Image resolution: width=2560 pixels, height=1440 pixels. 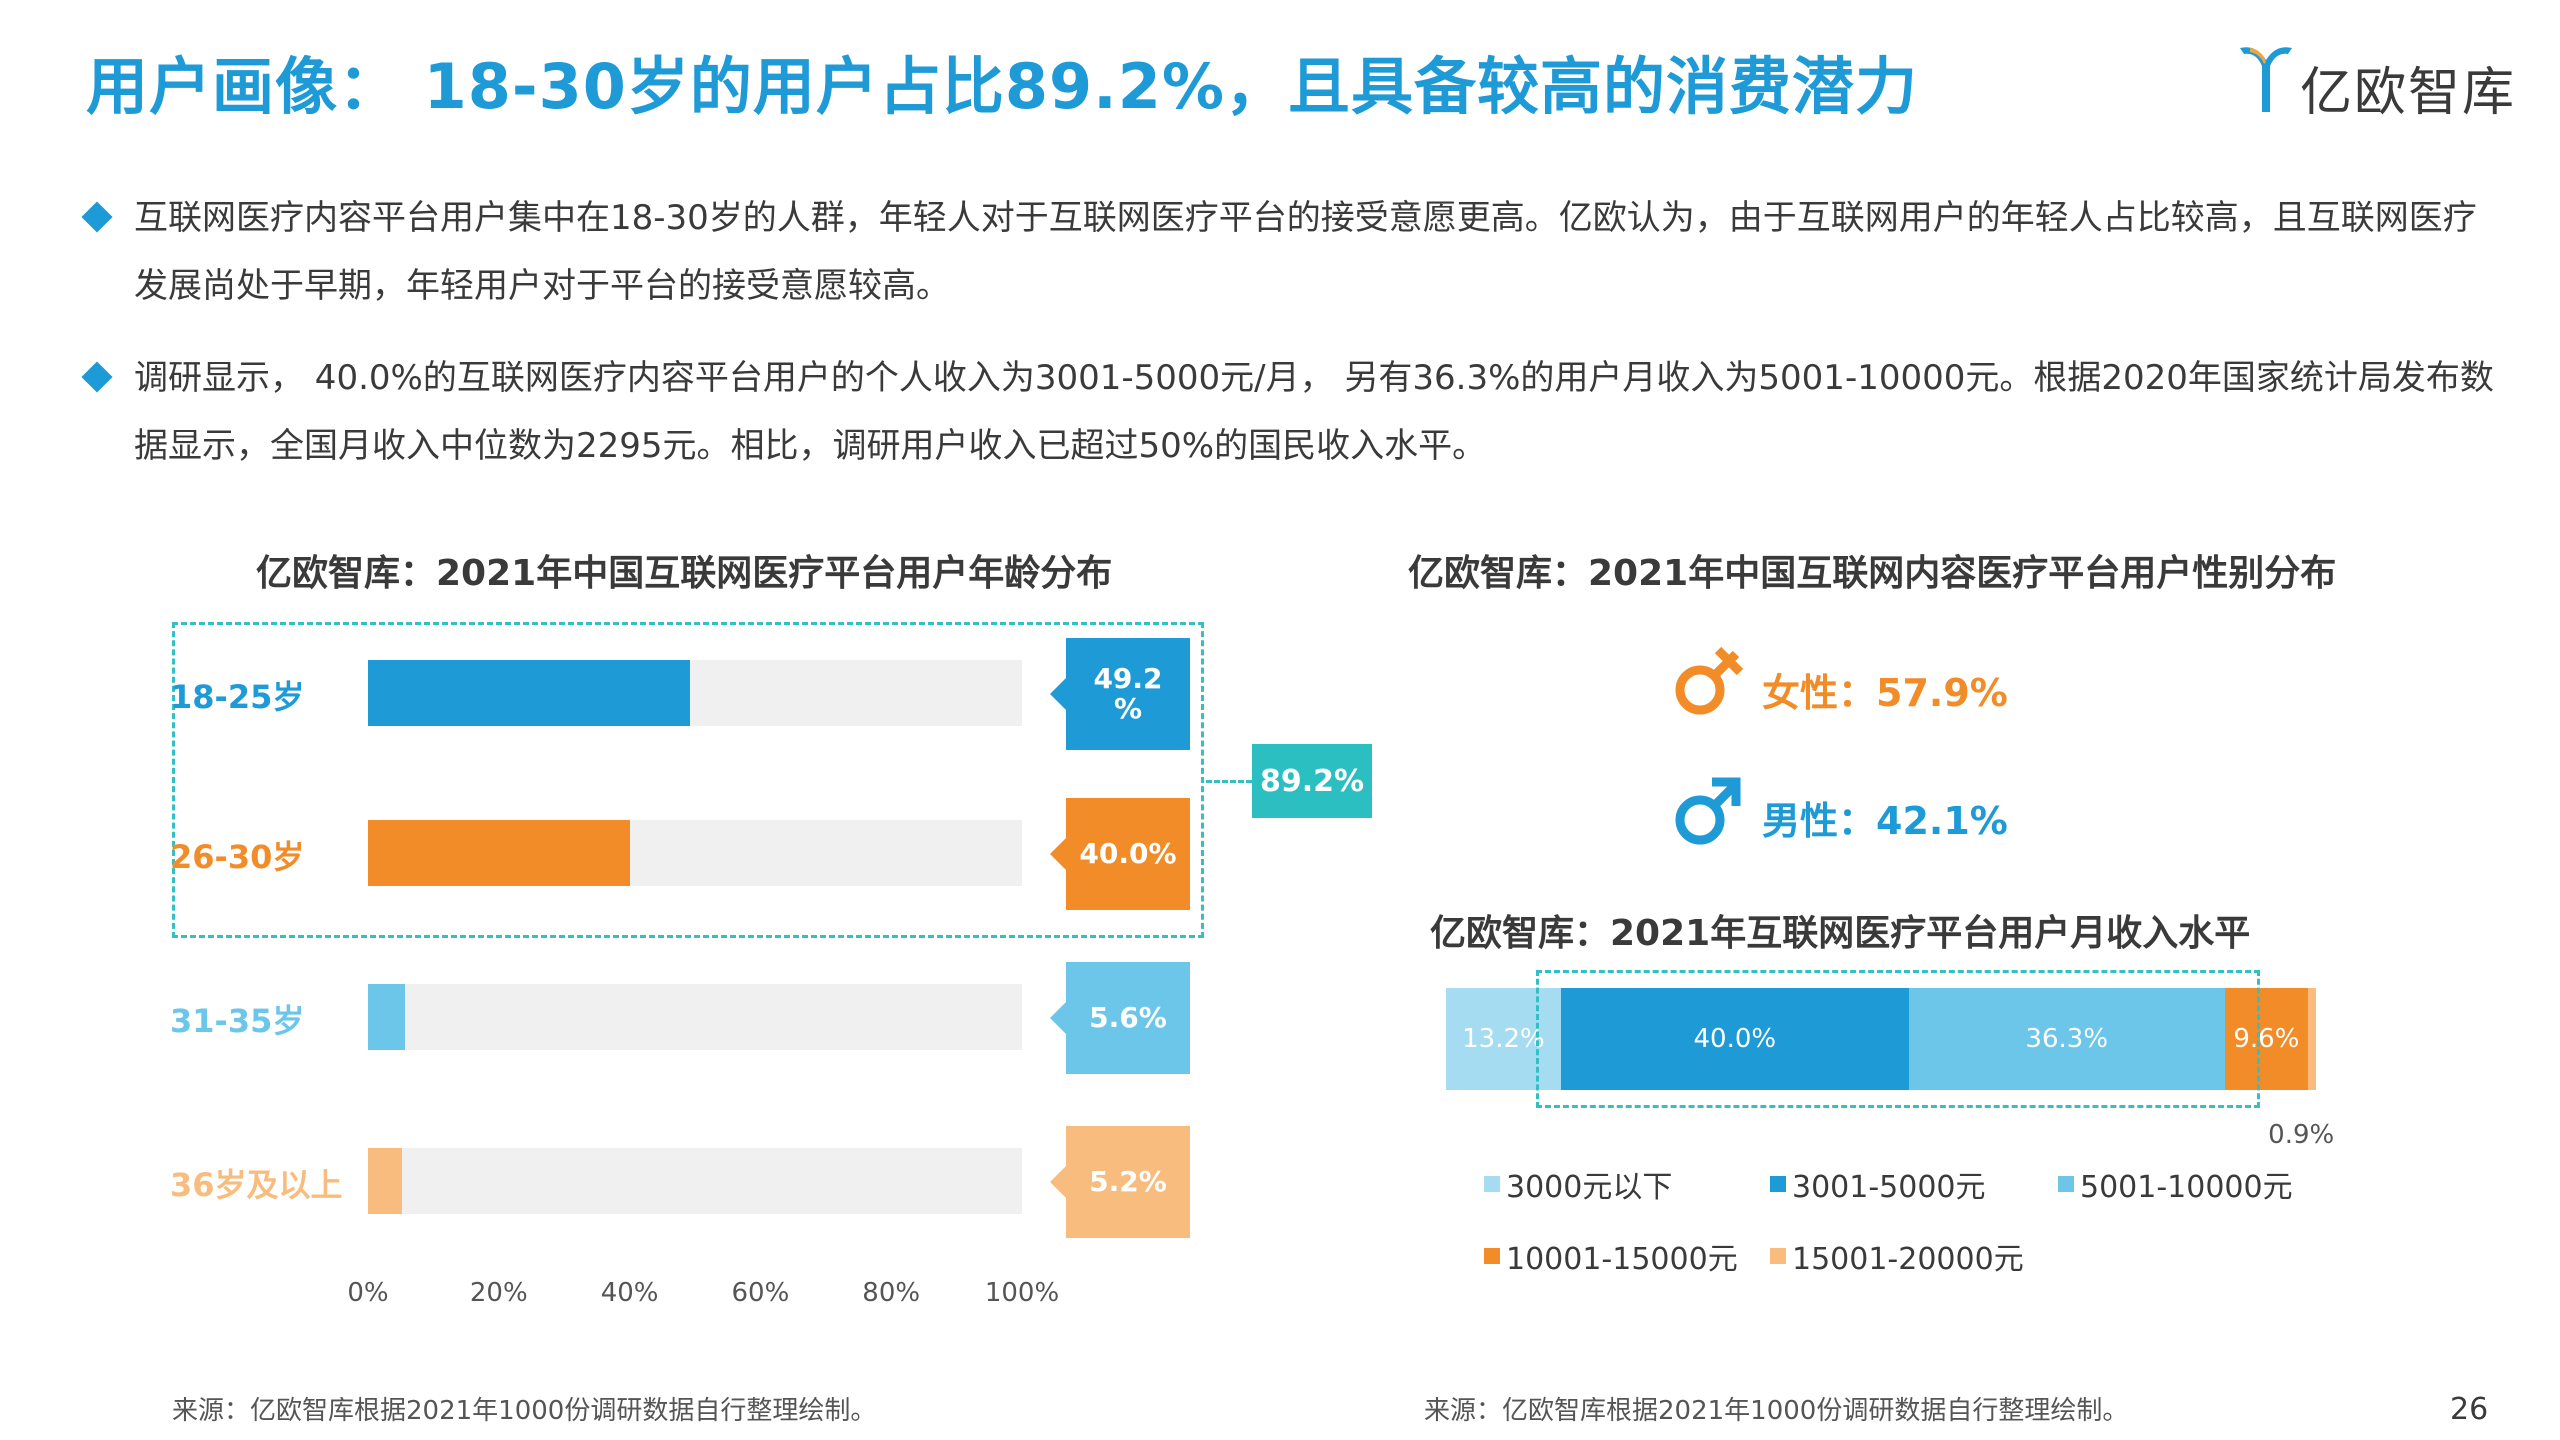 What do you see at coordinates (1889, 1187) in the screenshot?
I see `legend-label: 3001-5000元` at bounding box center [1889, 1187].